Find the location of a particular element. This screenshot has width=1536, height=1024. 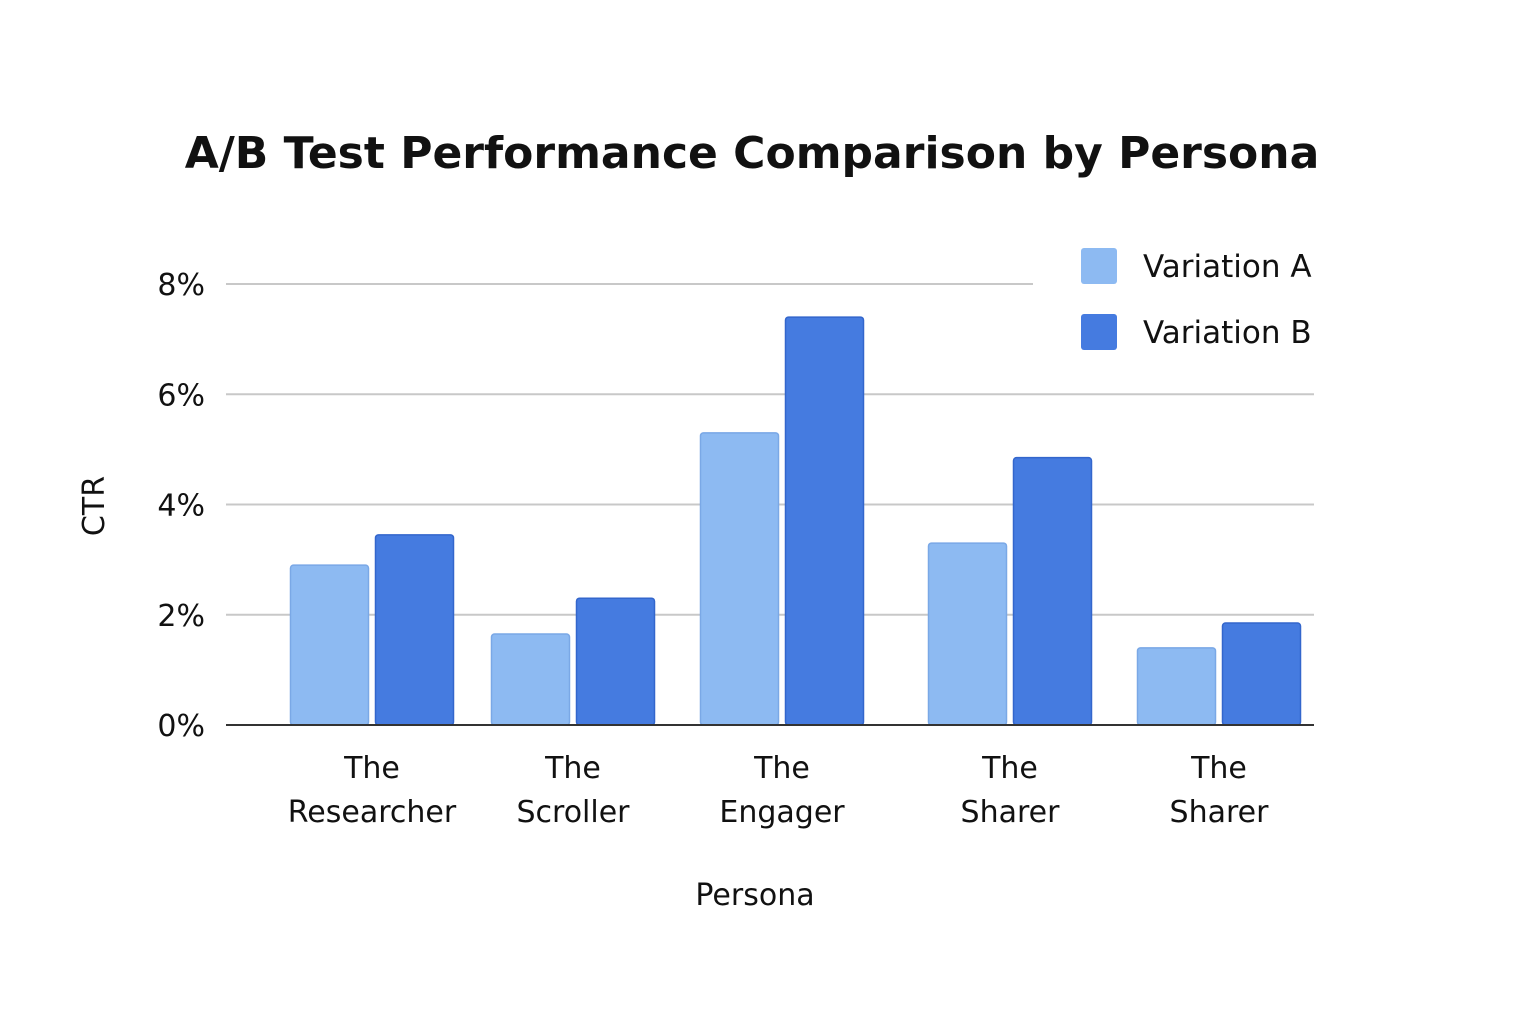

y-tick-label: 8% is located at coordinates (181, 285).